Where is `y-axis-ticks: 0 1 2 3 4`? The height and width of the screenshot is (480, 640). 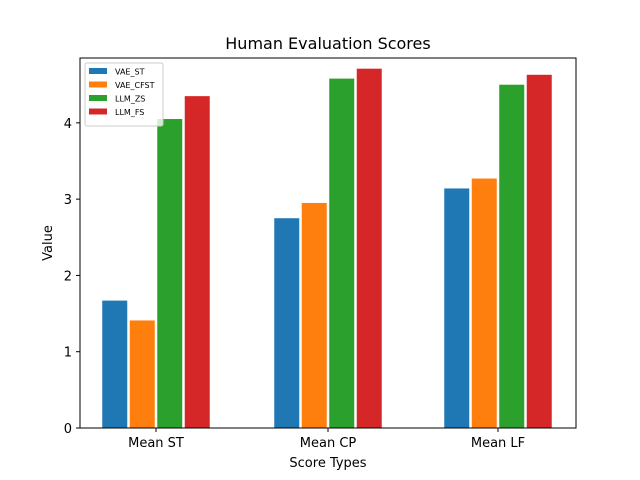
y-axis-ticks: 0 1 2 3 4 is located at coordinates (72, 277).